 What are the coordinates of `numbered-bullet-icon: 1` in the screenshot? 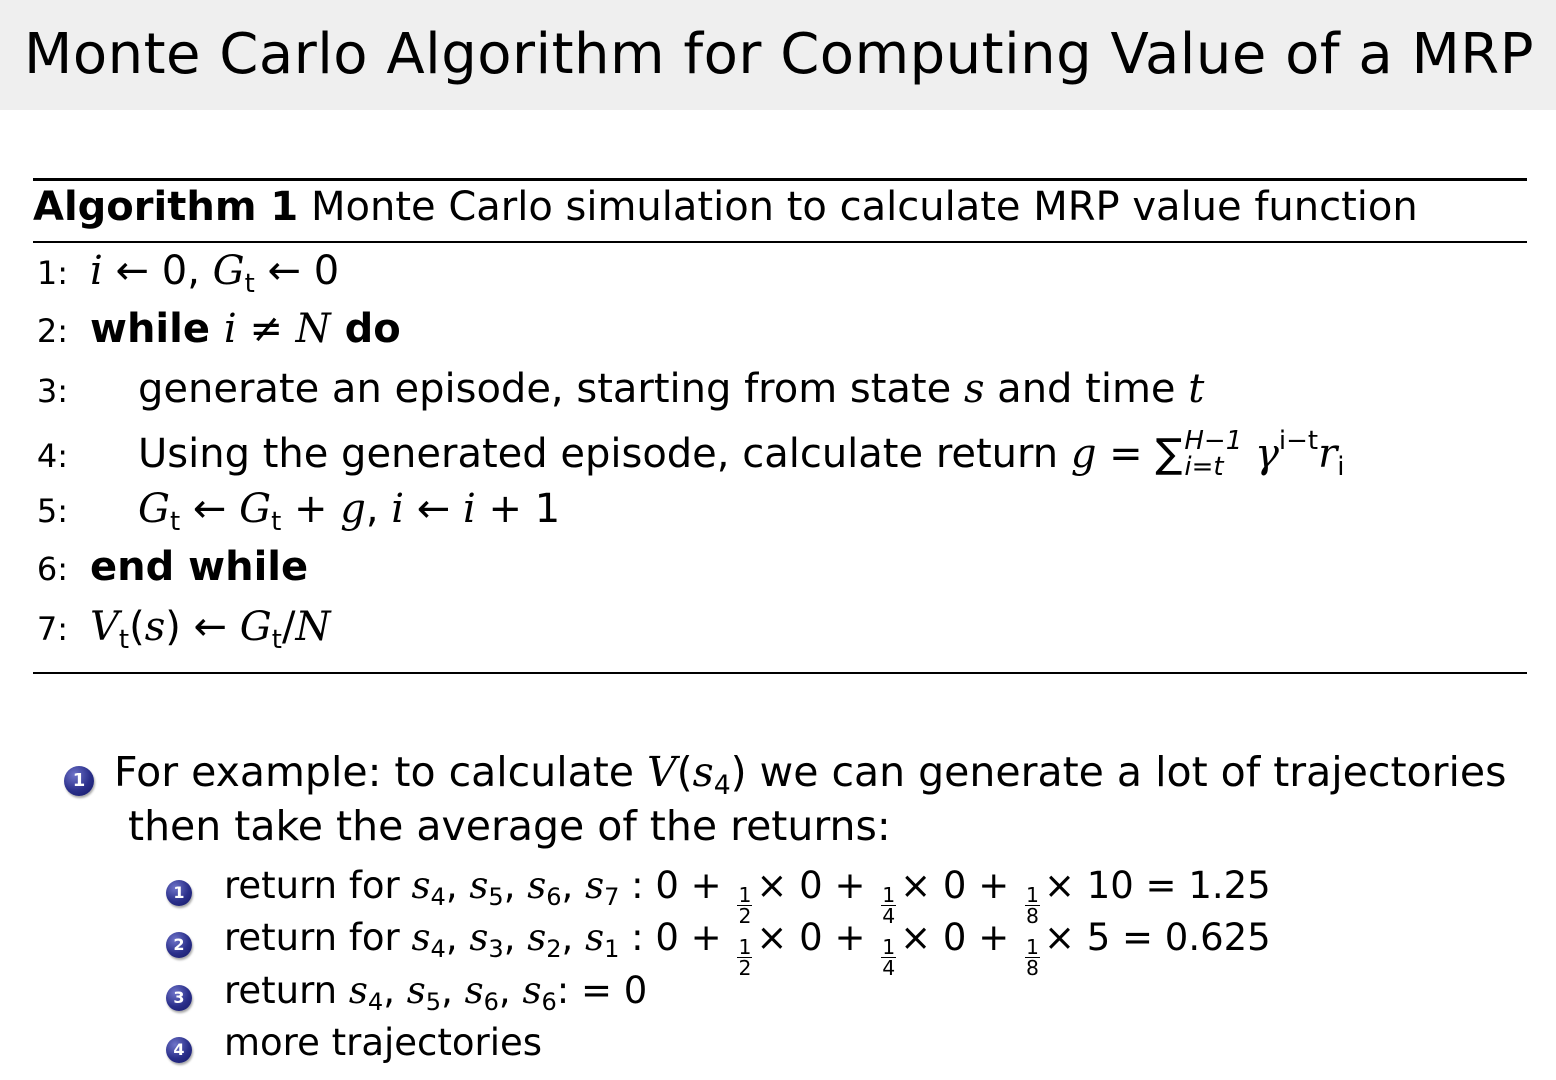 It's located at (179, 893).